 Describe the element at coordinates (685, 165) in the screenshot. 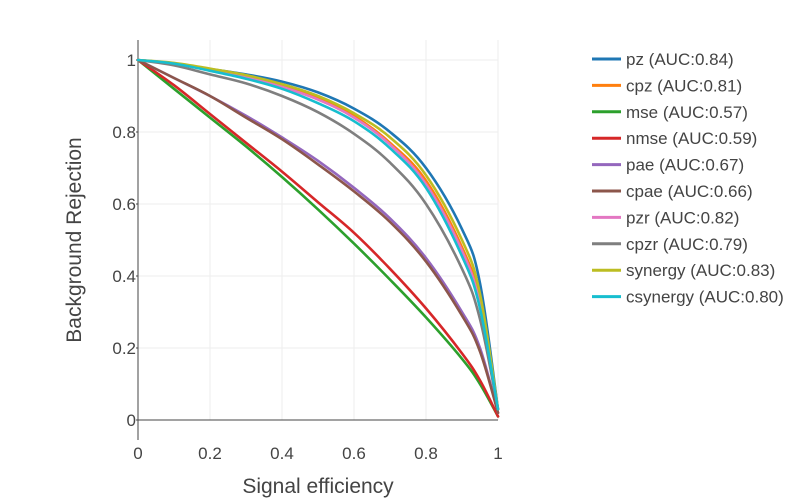

I see `legend-label-pae: pae (AUC:0.67)` at that location.